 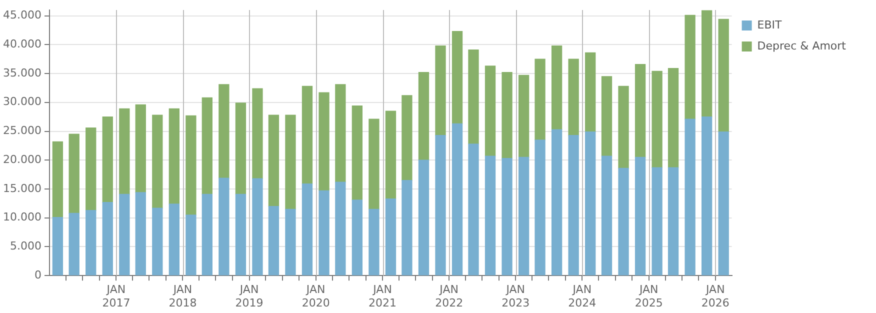 I want to click on legend-label: EBIT, so click(x=769, y=25).